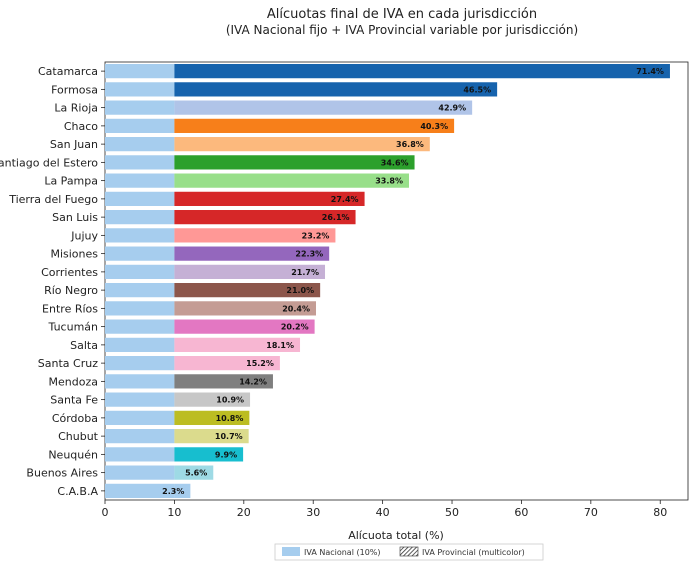  What do you see at coordinates (105, 512) in the screenshot?
I see `x-tick-label-0: 0` at bounding box center [105, 512].